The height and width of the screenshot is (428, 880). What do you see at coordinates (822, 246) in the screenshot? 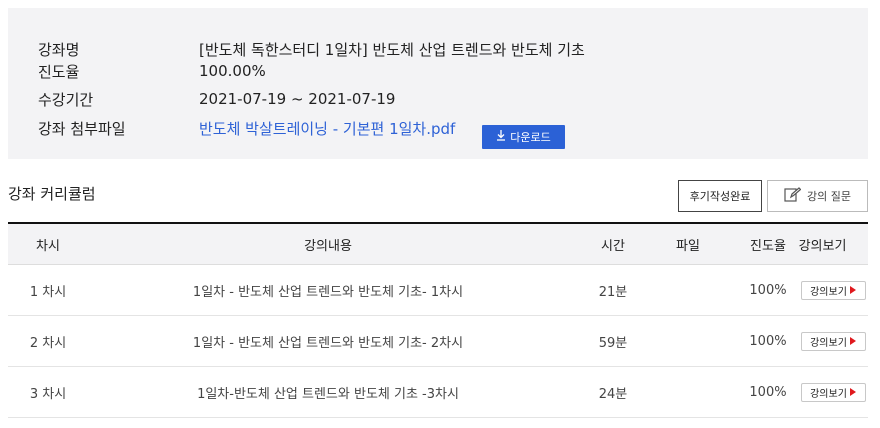
I see `col-header-watch: 강의보기` at bounding box center [822, 246].